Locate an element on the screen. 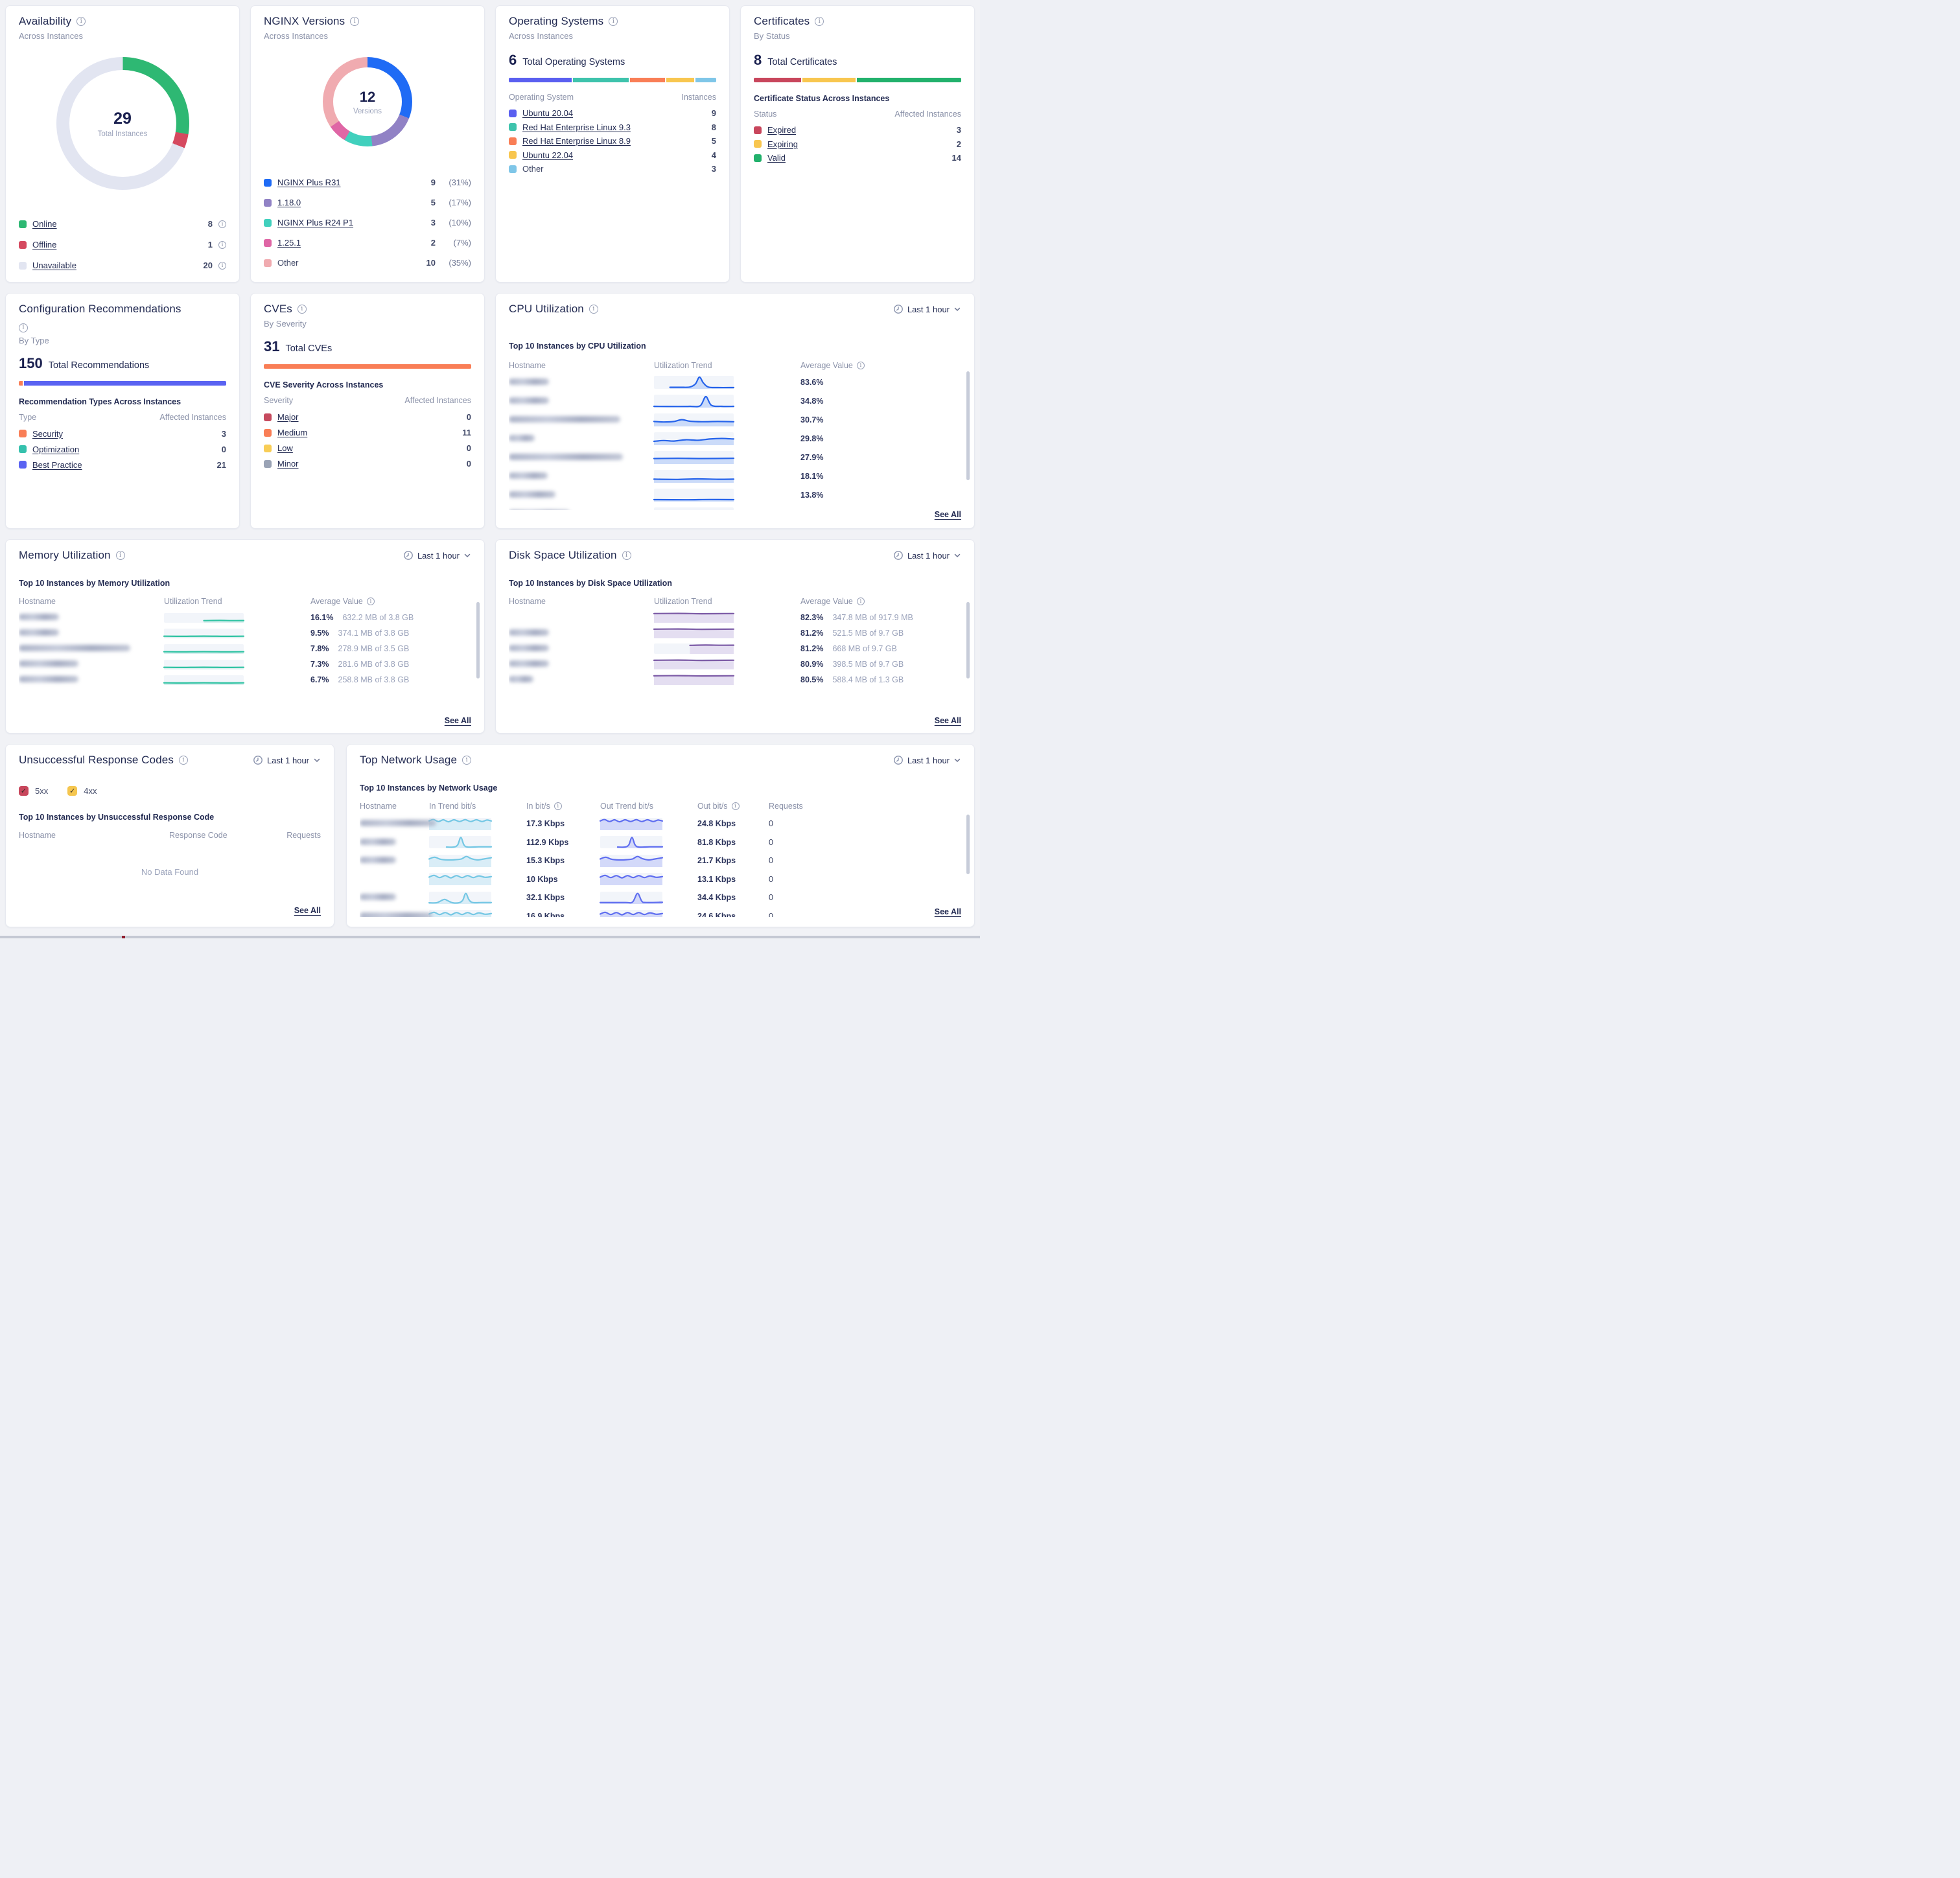  legend-label-link: Ubuntu 22.04 is located at coordinates (548, 155).